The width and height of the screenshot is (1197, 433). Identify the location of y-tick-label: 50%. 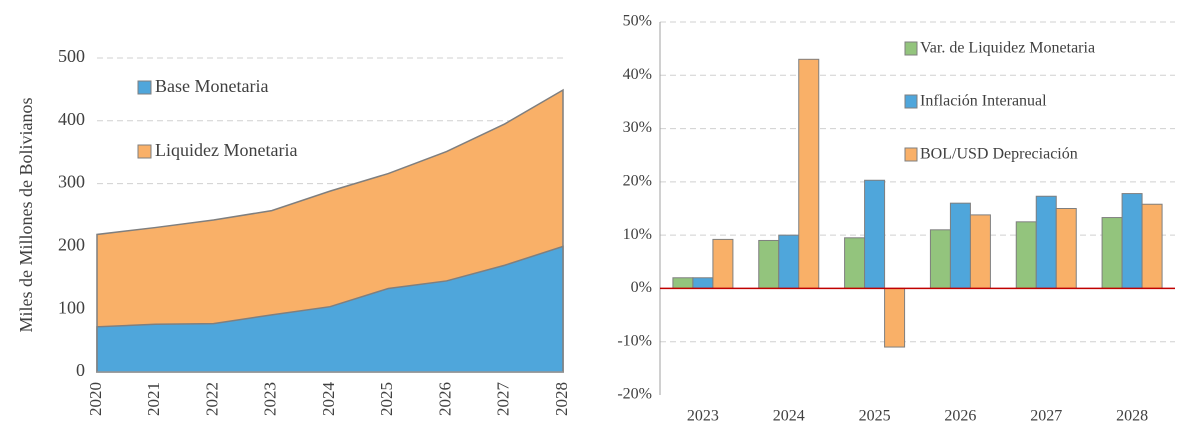
(637, 21).